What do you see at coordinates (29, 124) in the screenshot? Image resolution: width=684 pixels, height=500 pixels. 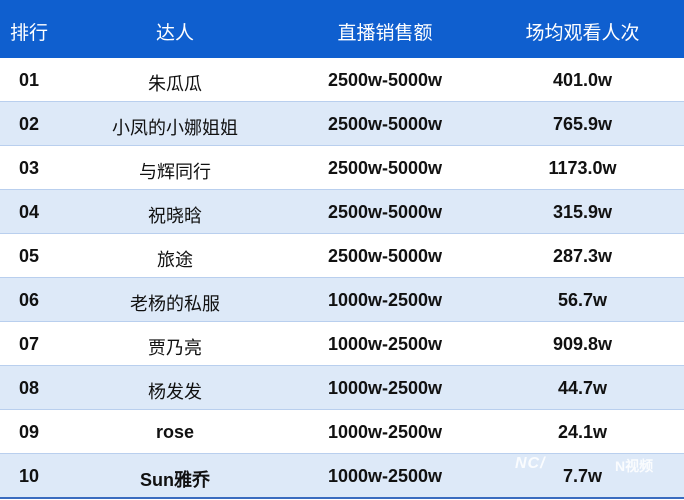 I see `rank-cell: 02` at bounding box center [29, 124].